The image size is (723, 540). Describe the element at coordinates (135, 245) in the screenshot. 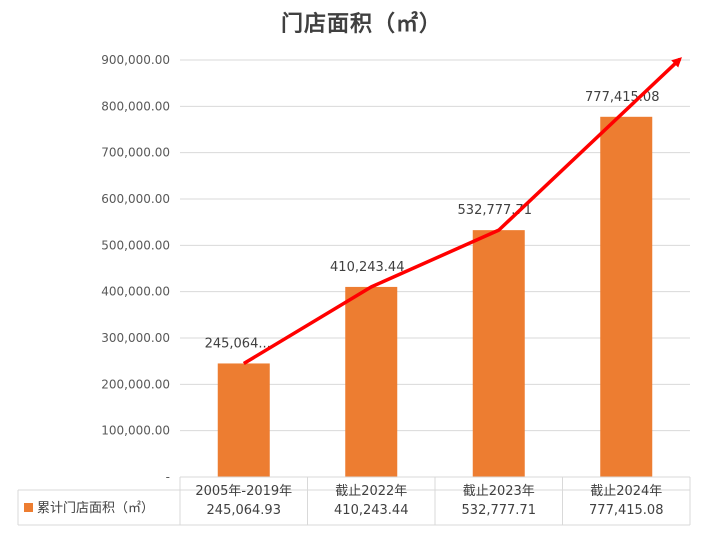

I see `y-tick-label: 500,000.00` at that location.